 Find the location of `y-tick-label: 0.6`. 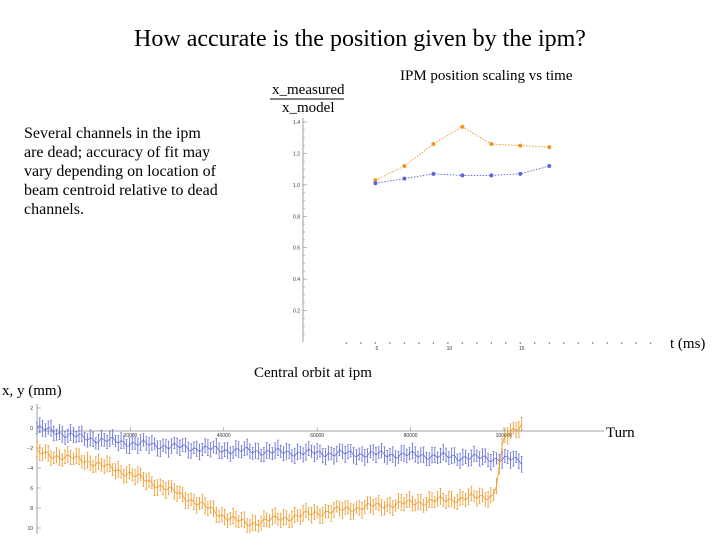

y-tick-label: 0.6 is located at coordinates (296, 249).